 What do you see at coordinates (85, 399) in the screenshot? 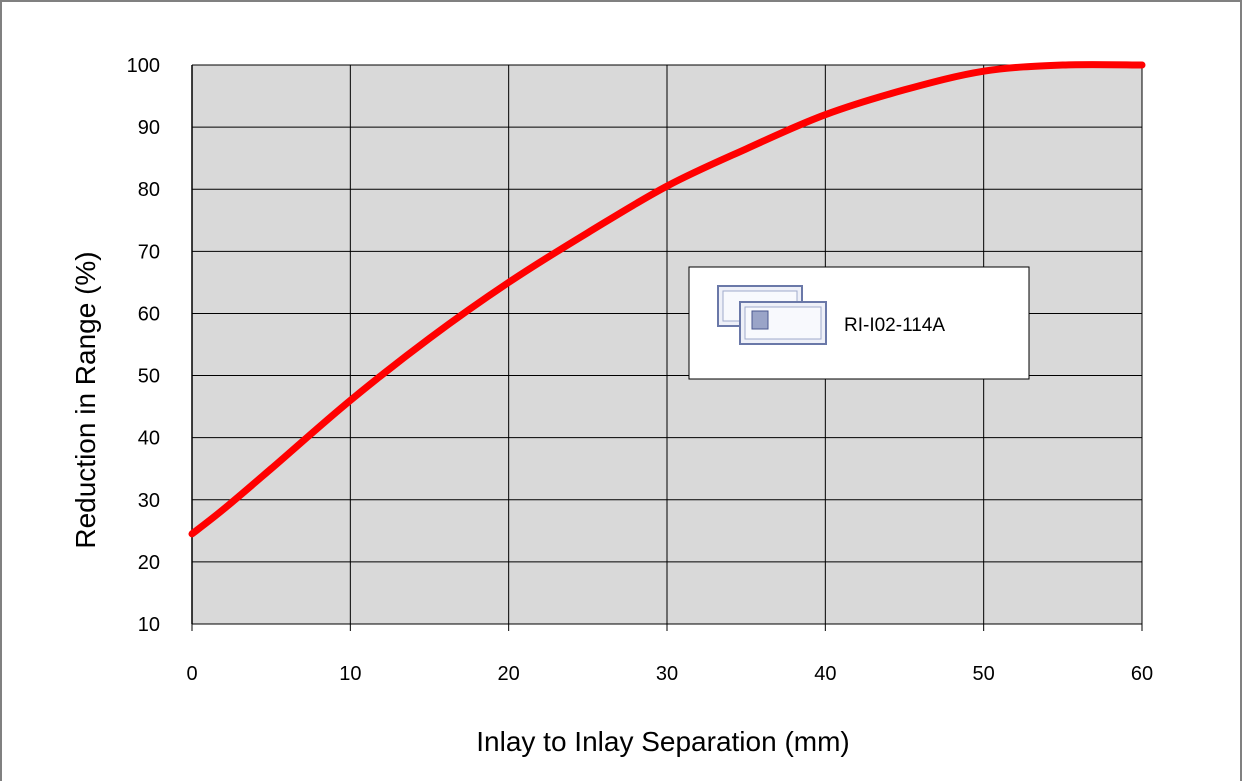
I see `y-axis-title: Reduction in Range (%)` at bounding box center [85, 399].